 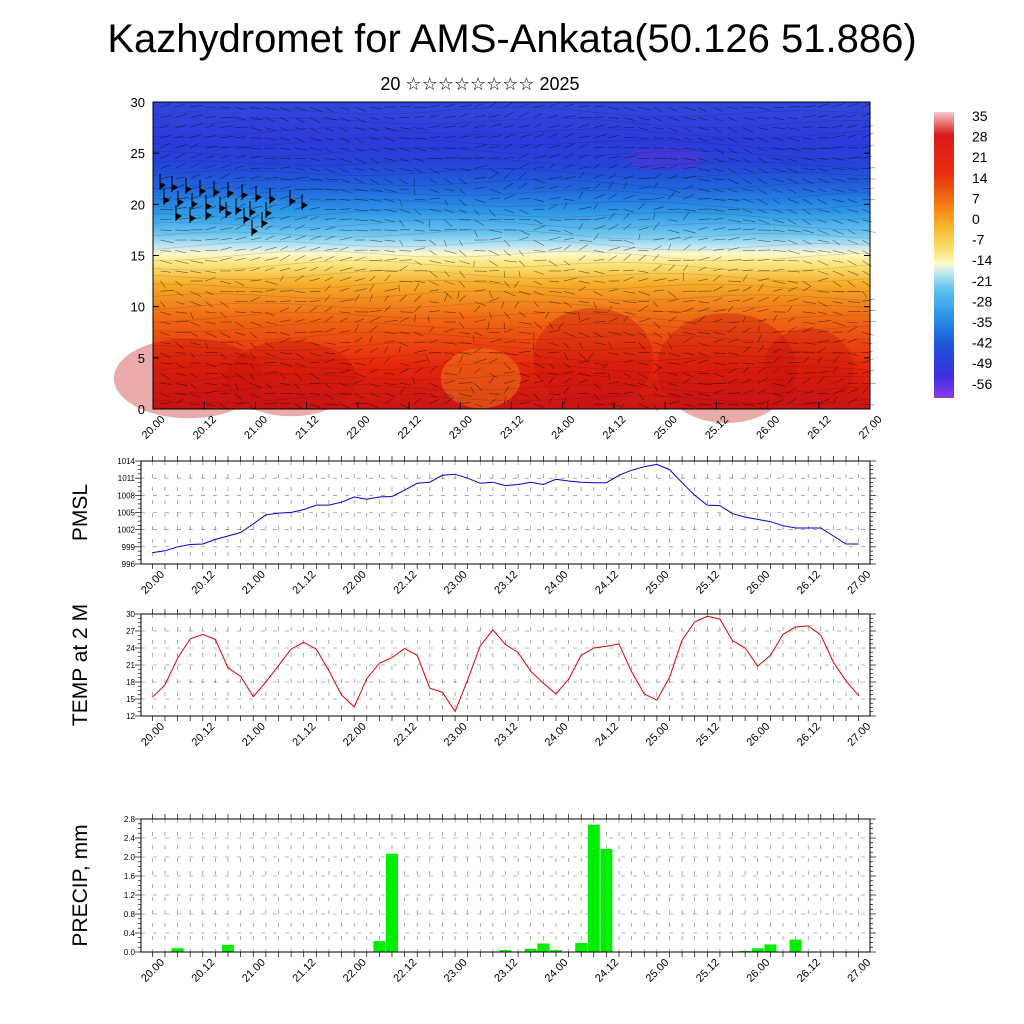 What do you see at coordinates (392, 902) in the screenshot?
I see `precip-bar` at bounding box center [392, 902].